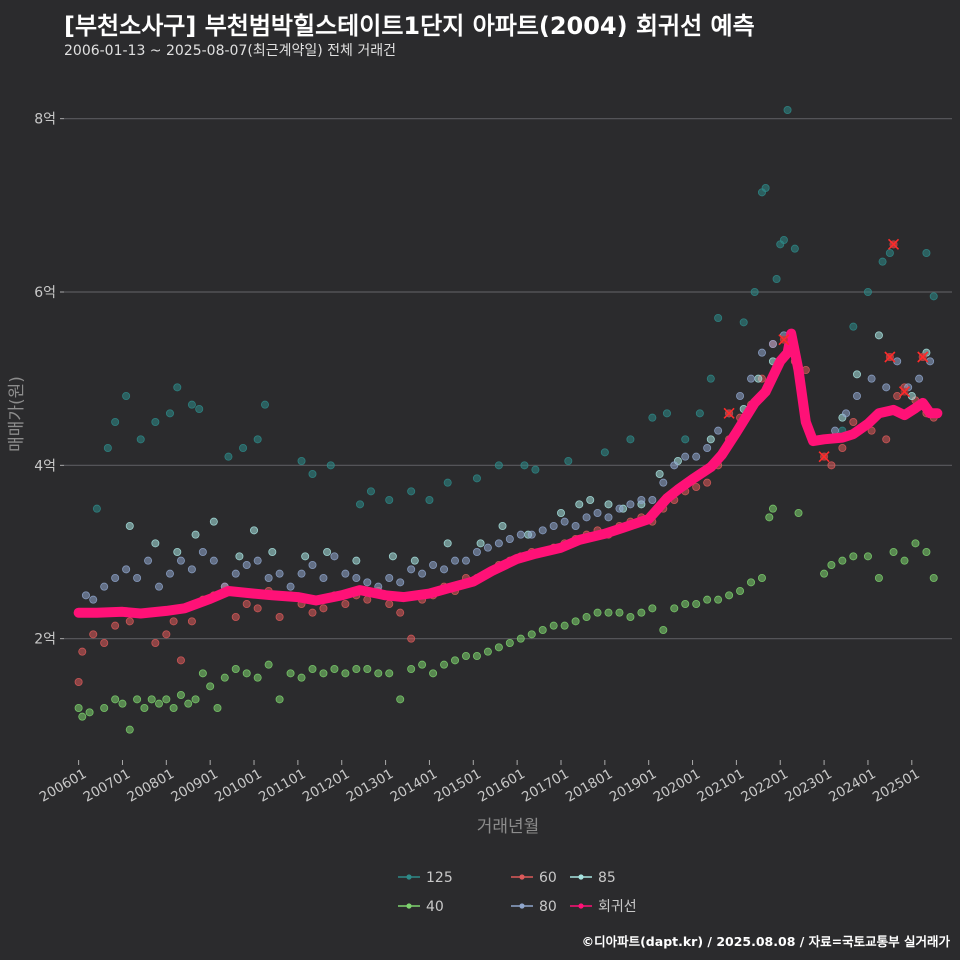 This screenshot has width=960, height=960. Describe the element at coordinates (534, 878) in the screenshot. I see `legend-item-1: 60` at that location.